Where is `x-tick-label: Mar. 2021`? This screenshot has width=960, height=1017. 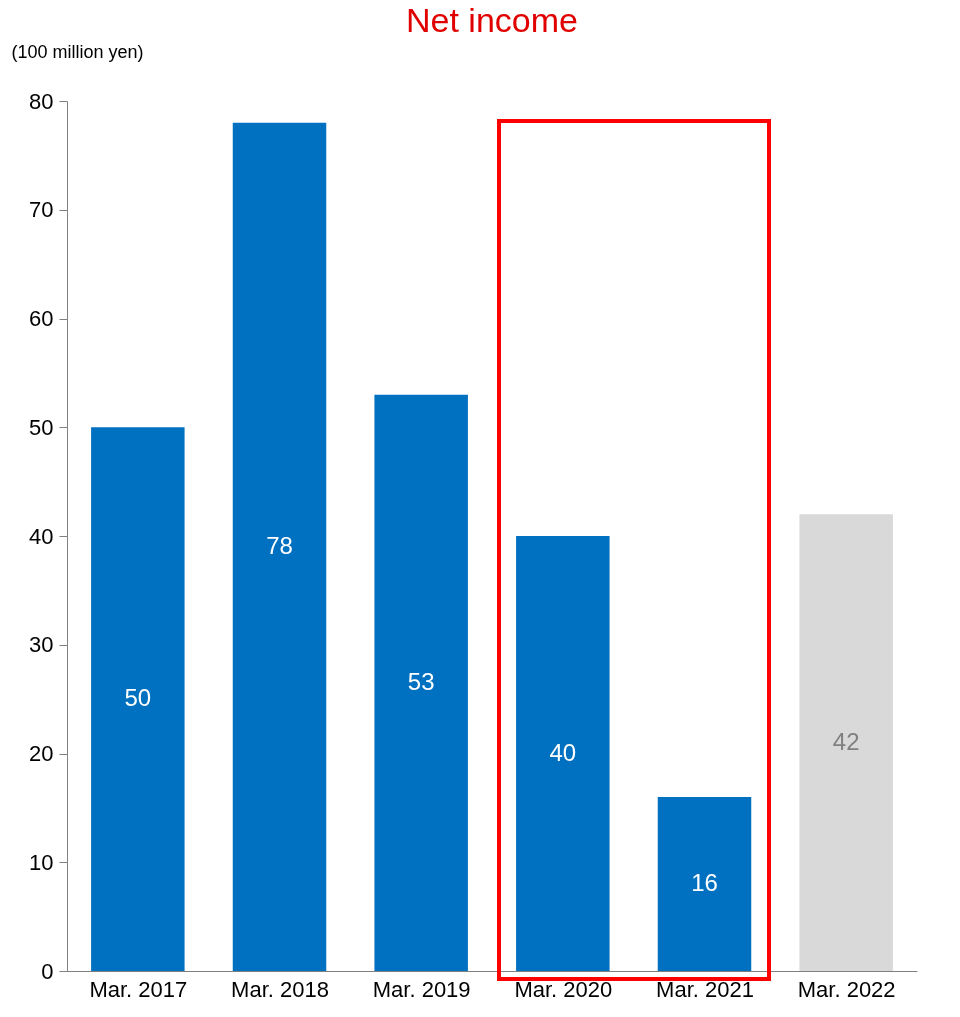 x-tick-label: Mar. 2021 is located at coordinates (705, 989).